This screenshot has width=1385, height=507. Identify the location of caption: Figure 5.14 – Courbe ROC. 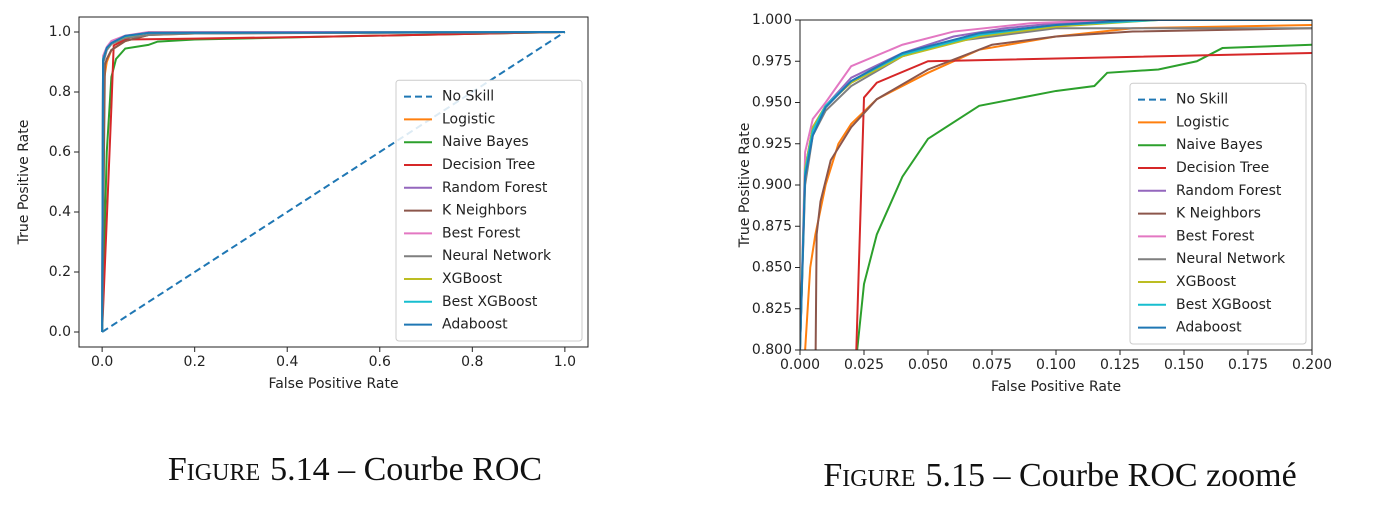
(355, 469).